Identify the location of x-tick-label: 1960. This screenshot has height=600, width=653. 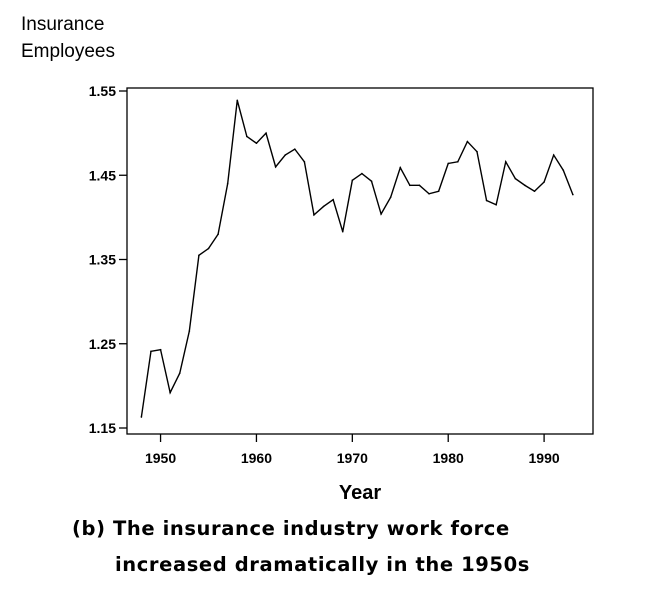
(256, 458).